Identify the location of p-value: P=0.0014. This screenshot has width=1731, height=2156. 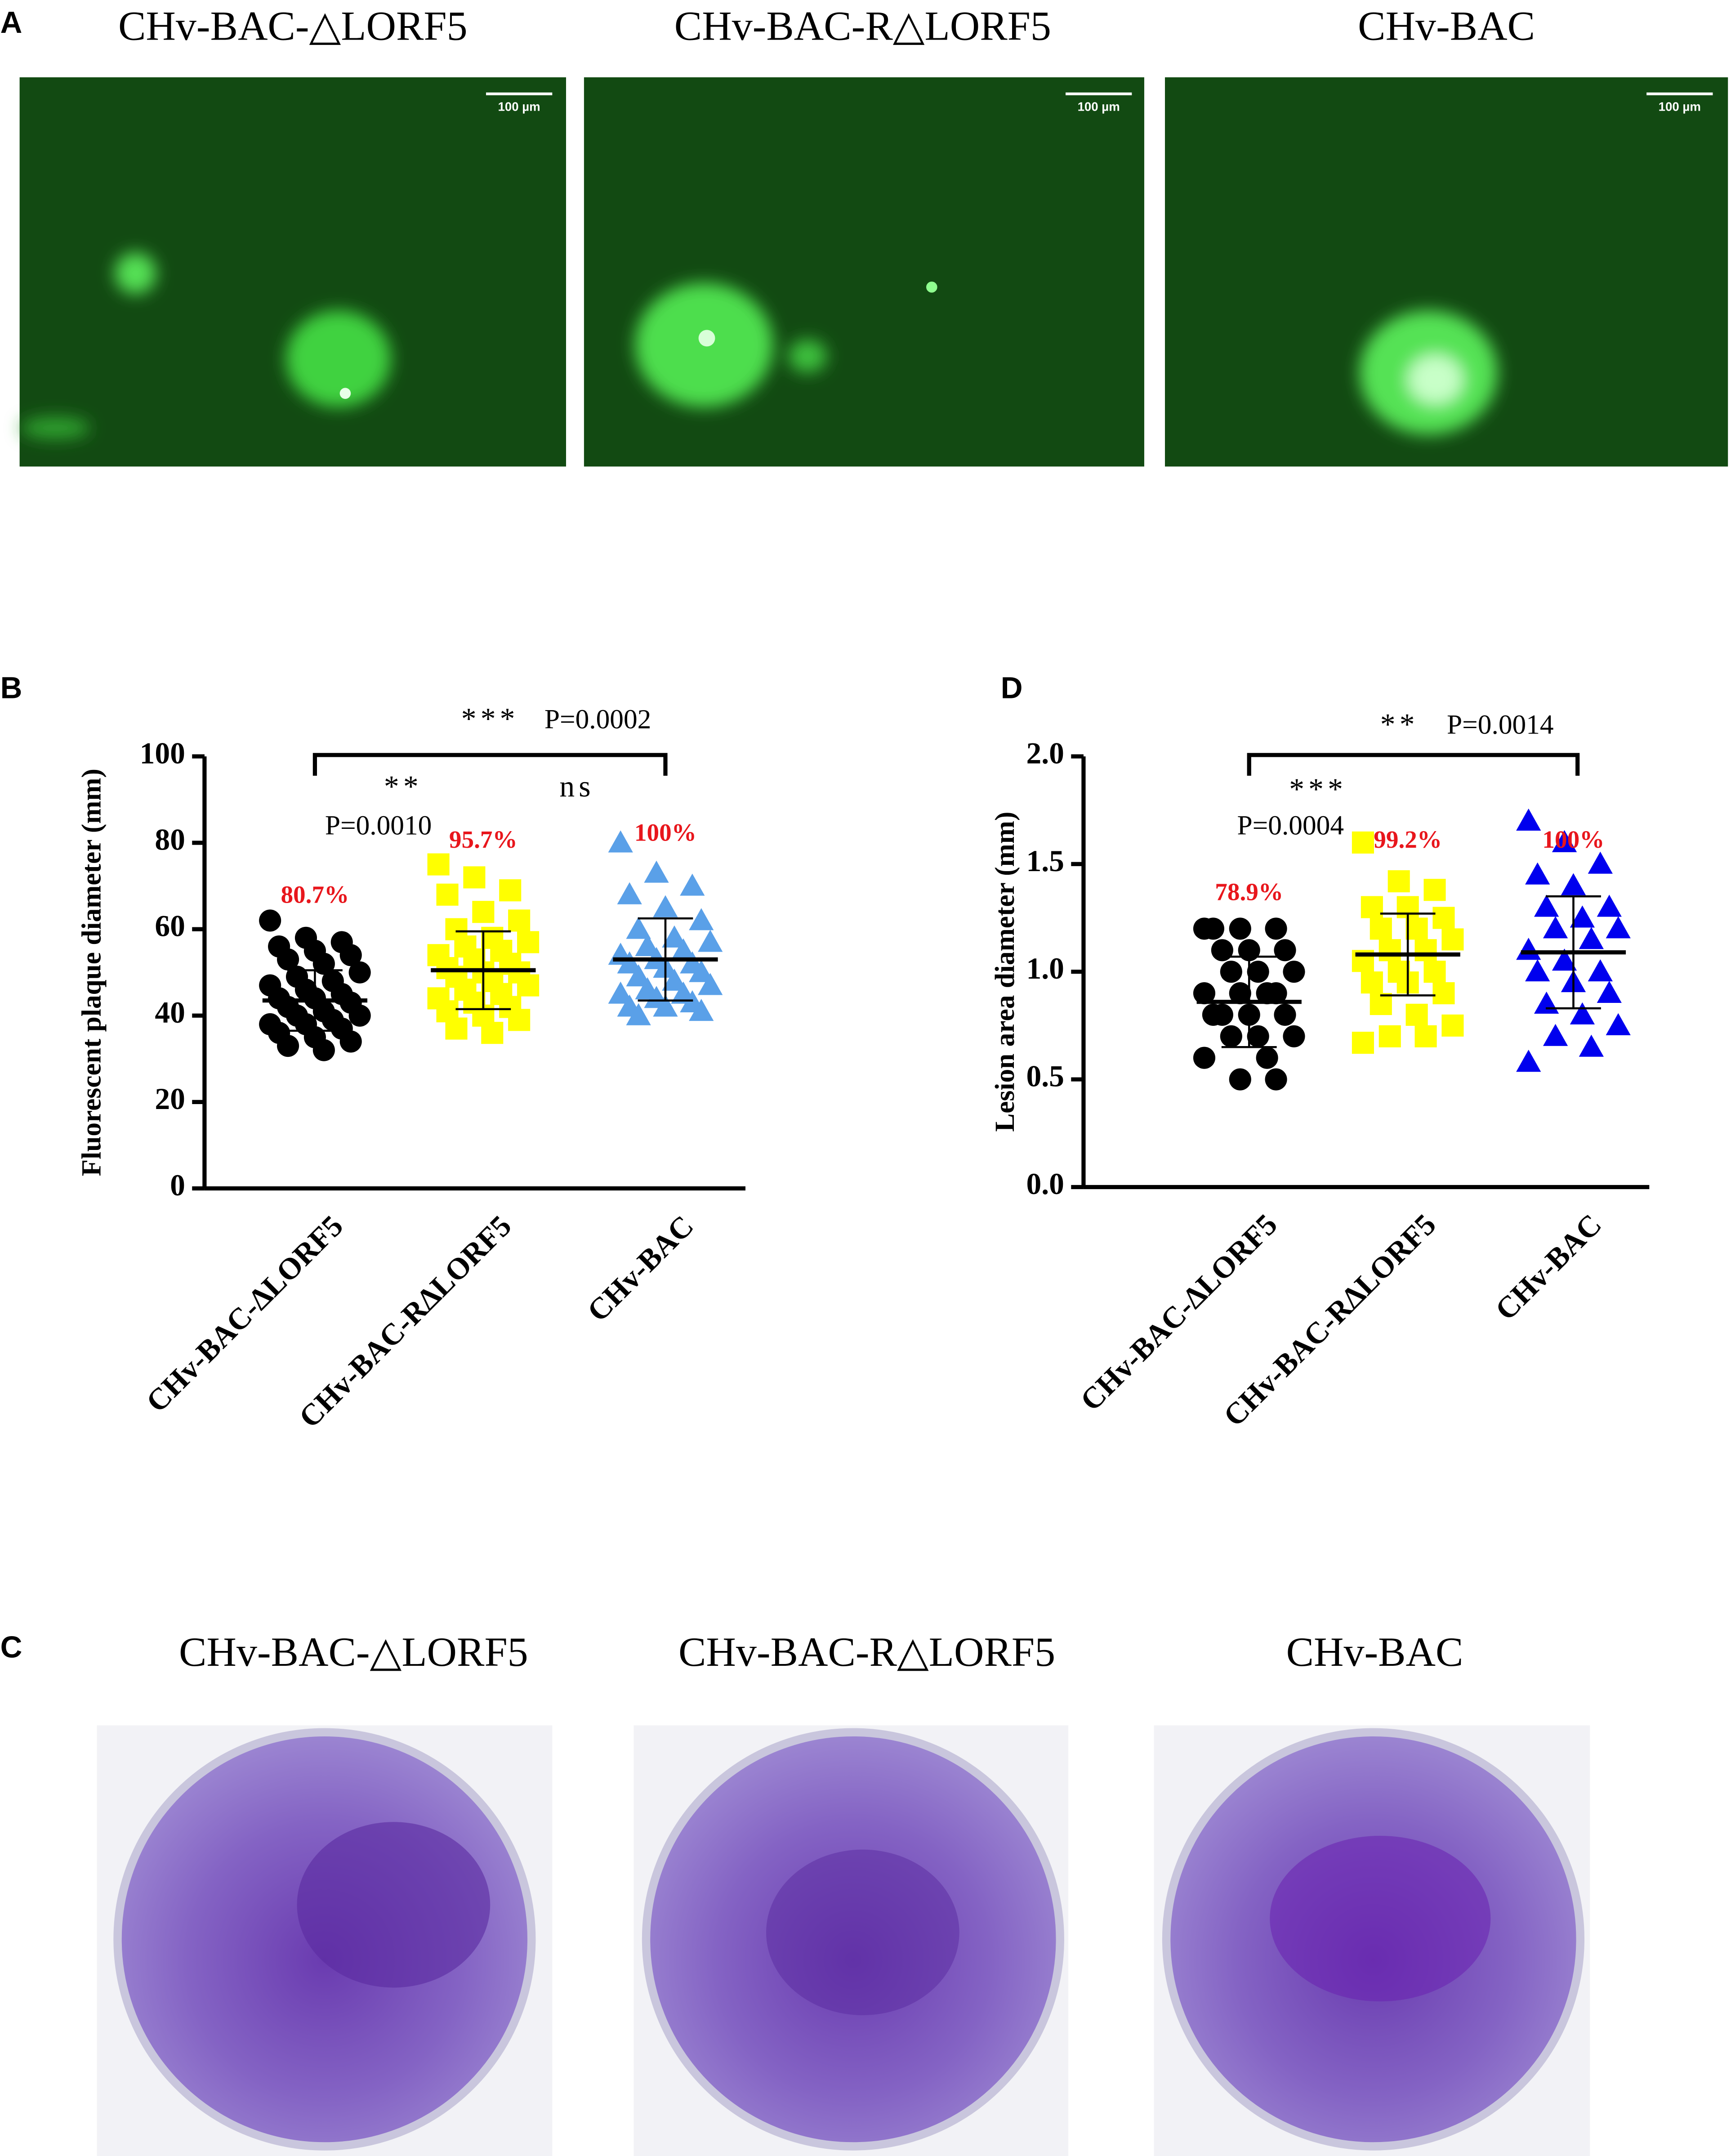
(1500, 725).